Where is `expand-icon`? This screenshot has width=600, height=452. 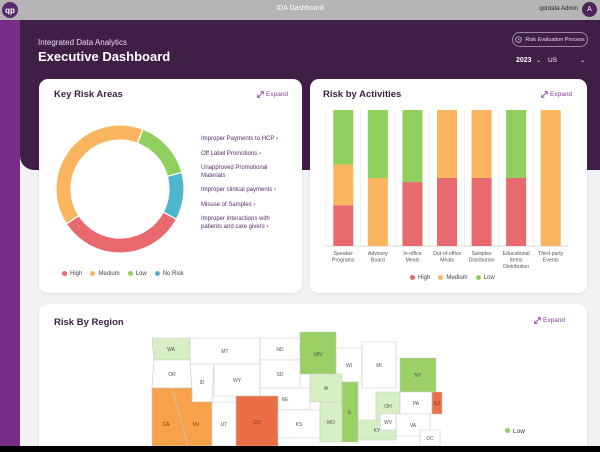
expand-icon is located at coordinates (544, 94).